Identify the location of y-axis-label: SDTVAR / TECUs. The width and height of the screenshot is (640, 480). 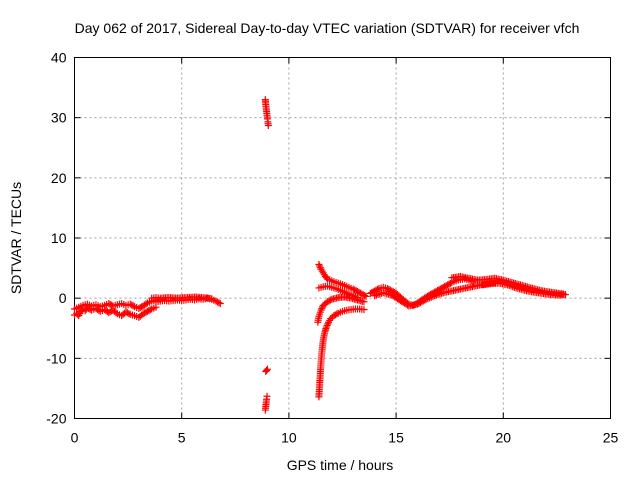
(16, 238).